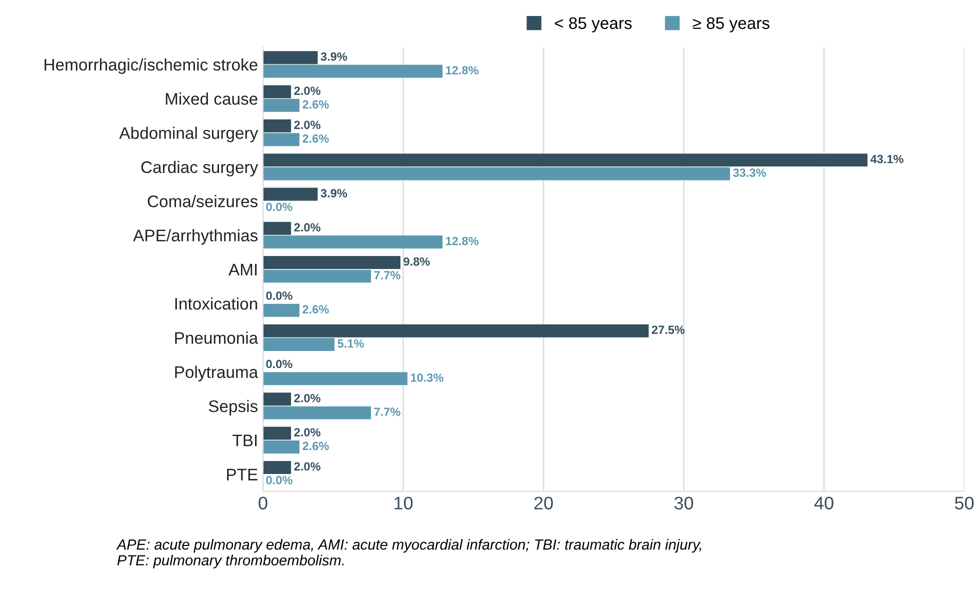 Image resolution: width=974 pixels, height=592 pixels. What do you see at coordinates (216, 374) in the screenshot?
I see `y-tick-label: Polytrauma` at bounding box center [216, 374].